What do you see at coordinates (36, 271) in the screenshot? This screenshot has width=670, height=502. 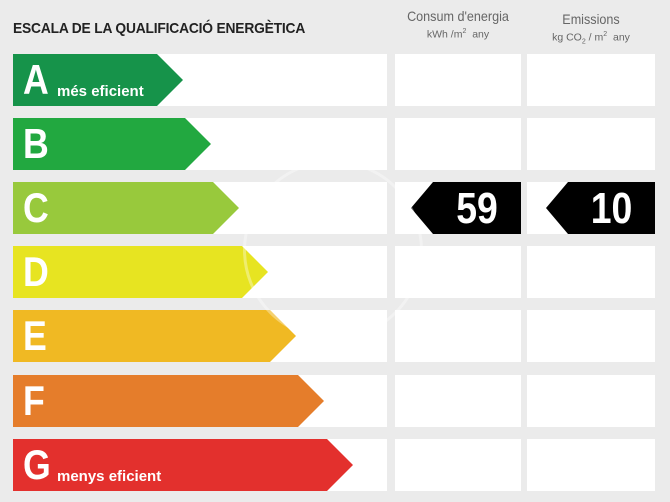 I see `rating-letter: D` at bounding box center [36, 271].